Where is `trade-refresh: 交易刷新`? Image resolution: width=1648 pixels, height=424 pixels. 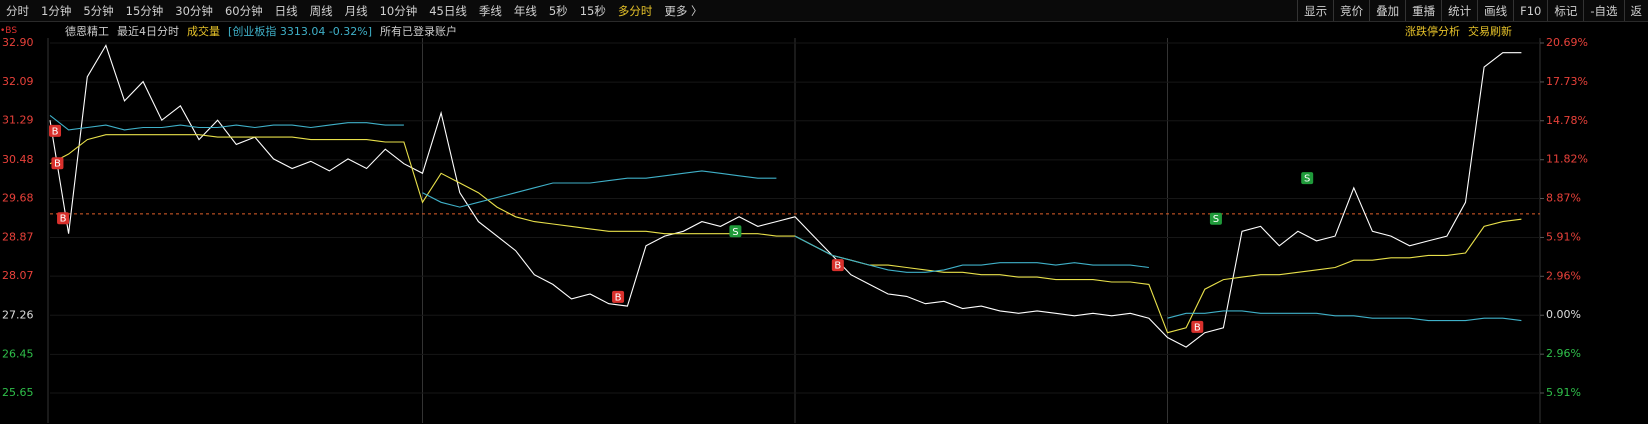
trade-refresh: 交易刷新 is located at coordinates (1490, 31).